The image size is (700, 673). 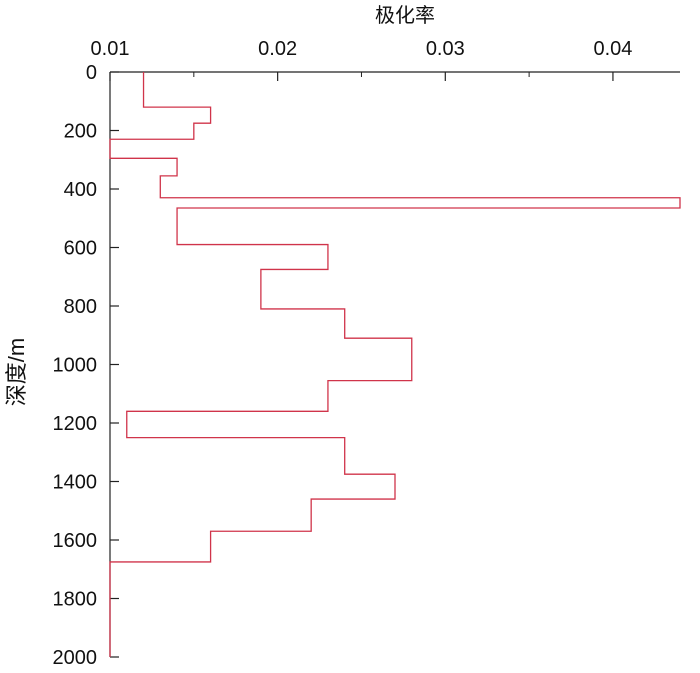 I want to click on y-tick-label: 600, so click(x=80, y=249).